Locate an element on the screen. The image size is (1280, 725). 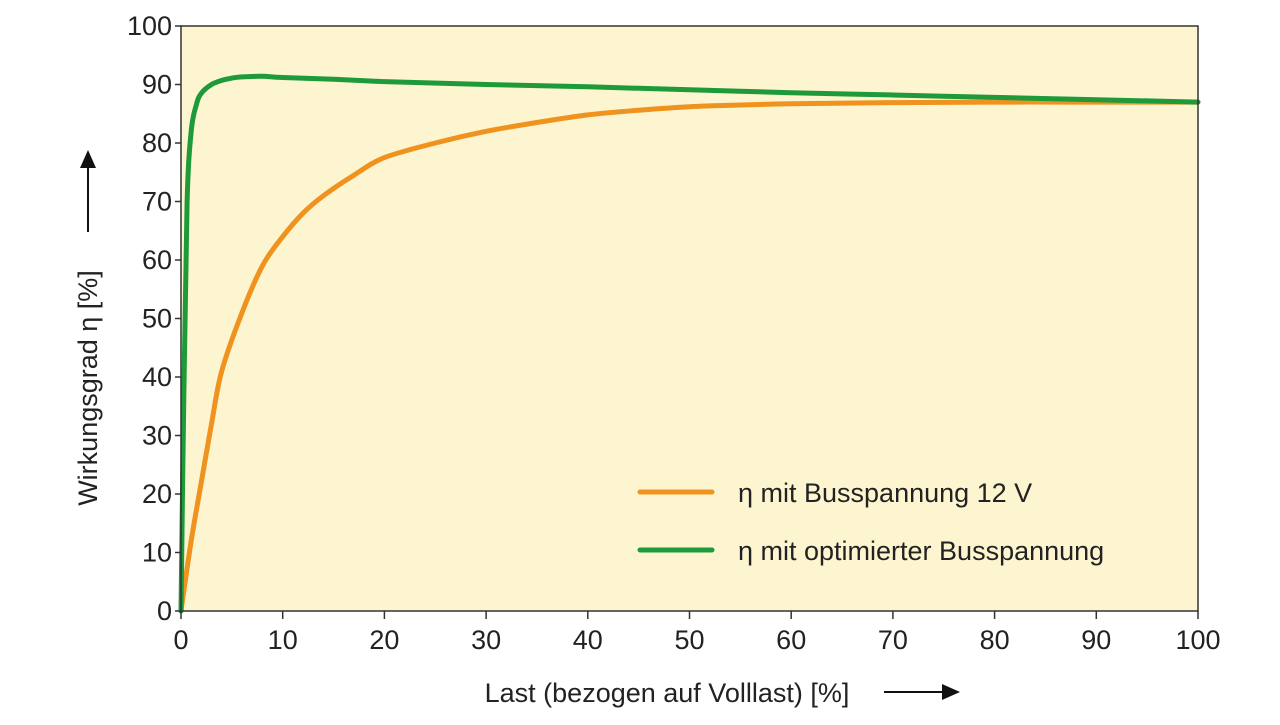
y-tick-label: 100 is located at coordinates (149, 26).